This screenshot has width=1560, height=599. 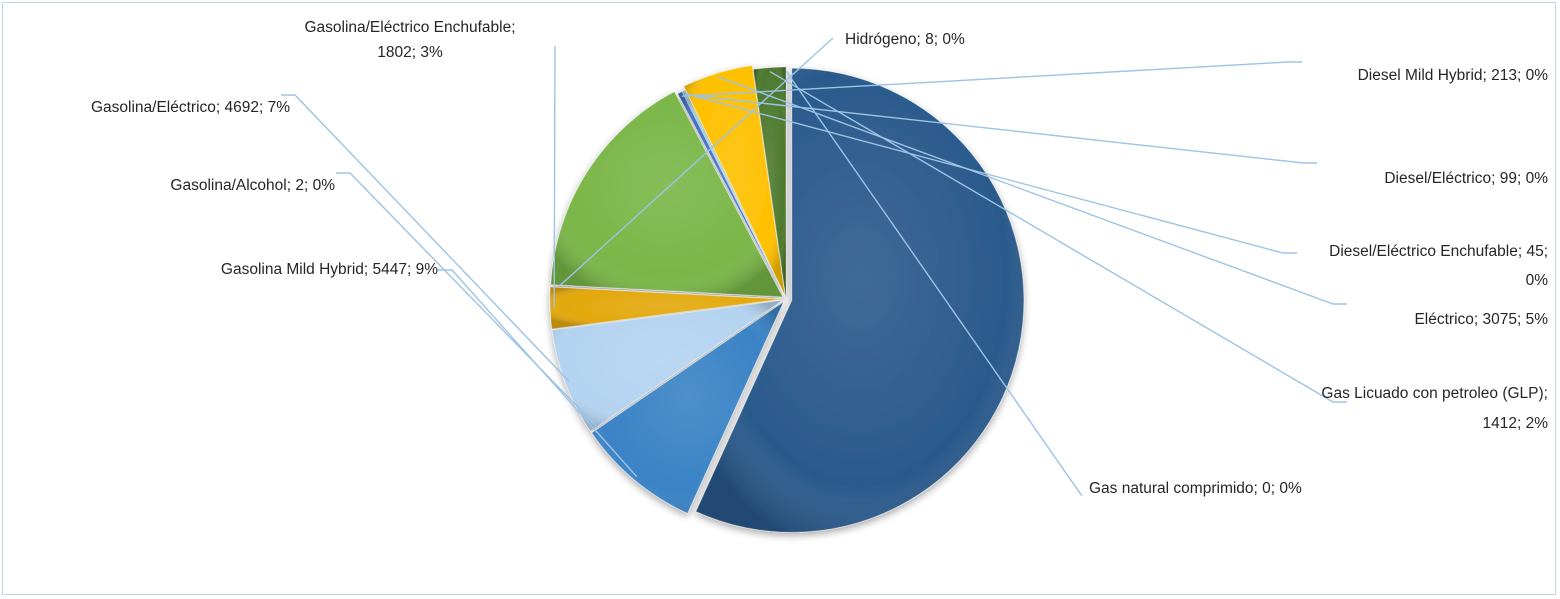 I want to click on data-label: 1802; 3%, so click(x=410, y=52).